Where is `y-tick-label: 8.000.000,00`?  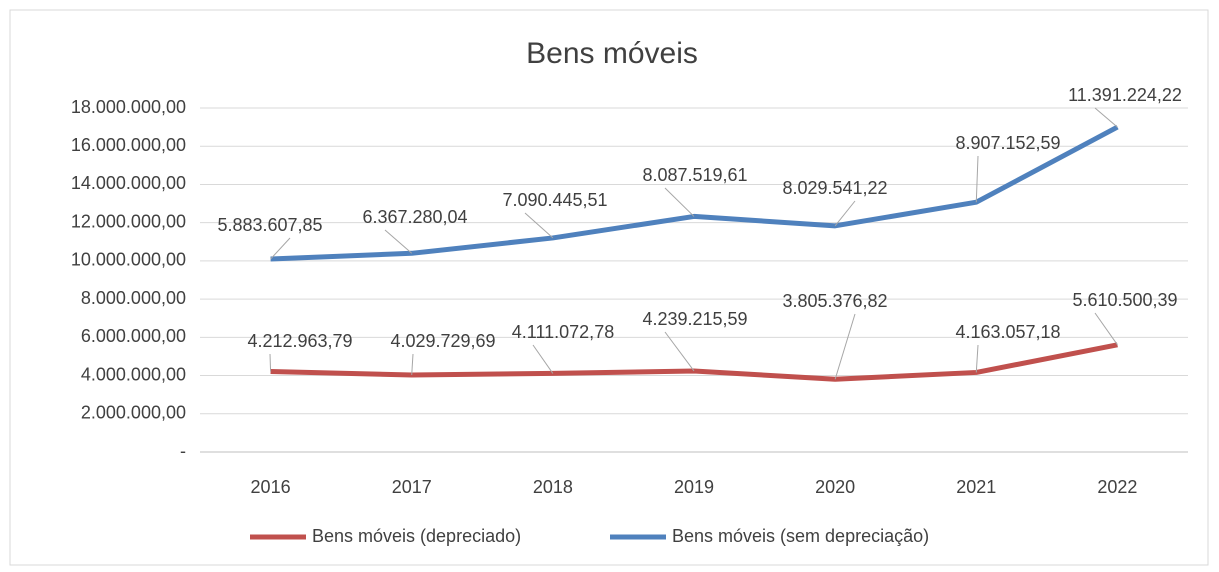
y-tick-label: 8.000.000,00 is located at coordinates (133, 298).